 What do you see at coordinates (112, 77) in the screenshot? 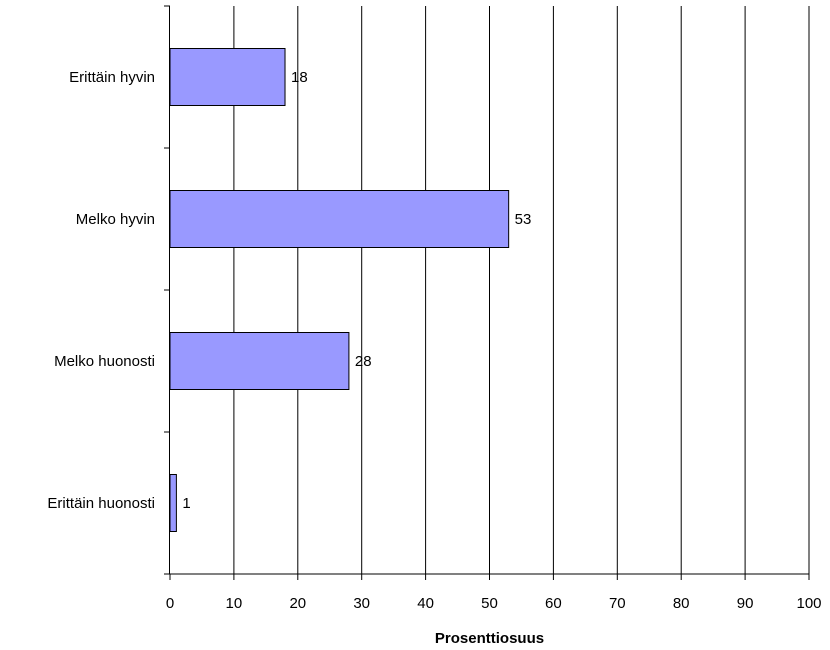
I see `category-label-0: Erittäin hyvin` at bounding box center [112, 77].